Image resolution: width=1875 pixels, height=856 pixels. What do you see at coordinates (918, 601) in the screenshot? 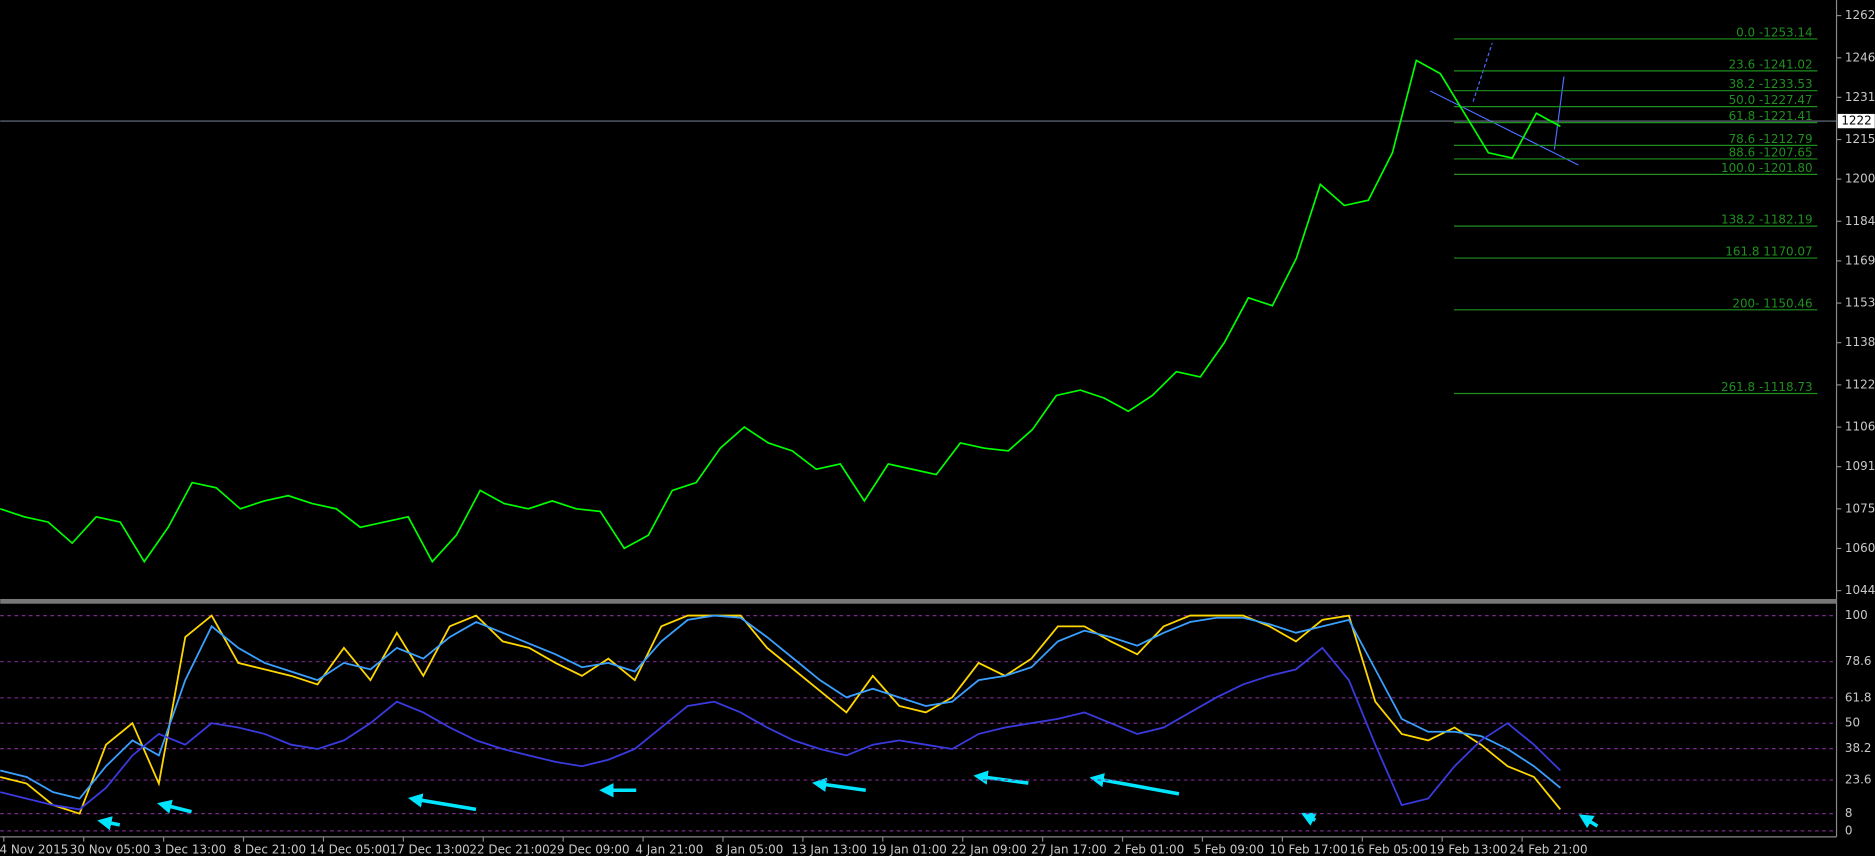
I see `panel-separator` at bounding box center [918, 601].